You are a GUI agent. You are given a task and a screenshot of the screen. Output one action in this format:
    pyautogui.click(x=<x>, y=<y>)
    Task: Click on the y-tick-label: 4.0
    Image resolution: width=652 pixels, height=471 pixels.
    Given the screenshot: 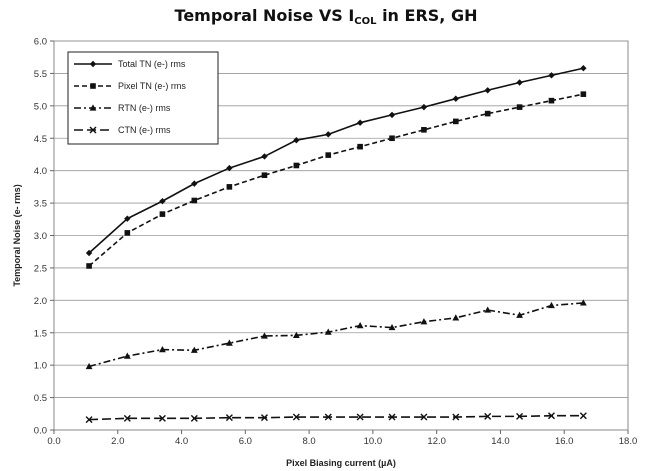 What is the action you would take?
    pyautogui.click(x=40, y=171)
    